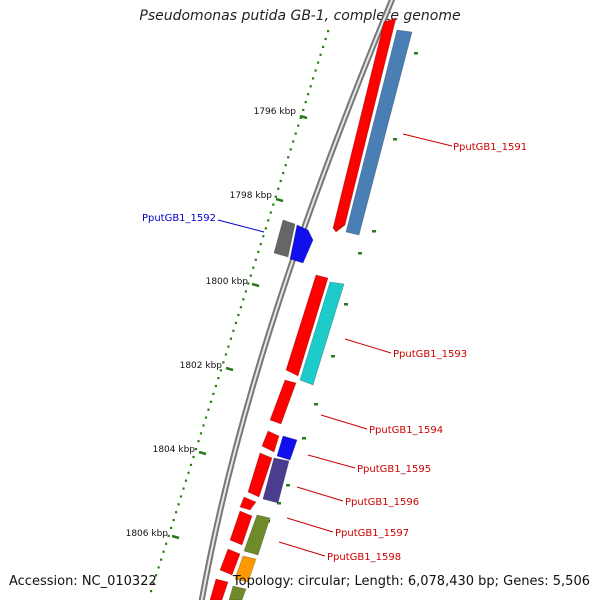 This screenshot has width=600, height=600. Describe the element at coordinates (394, 469) in the screenshot. I see `gene-label-1595: PputGB1_1595` at that location.